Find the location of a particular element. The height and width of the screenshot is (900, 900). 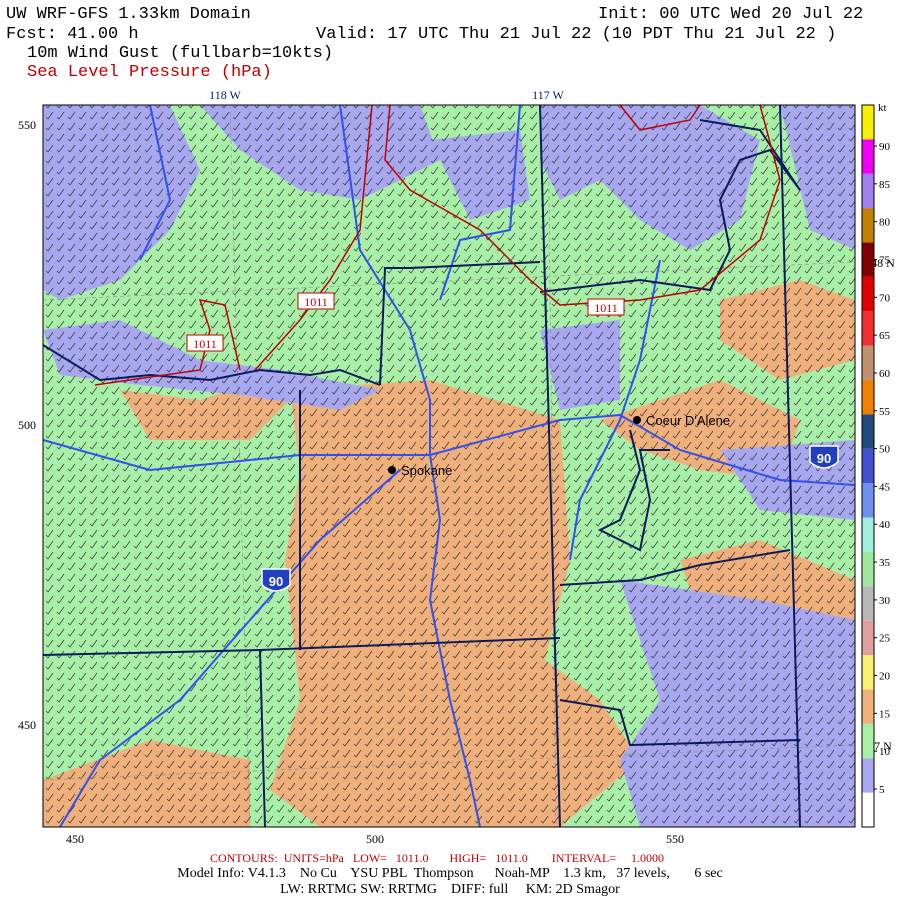

colorbar-frame is located at coordinates (868, 466).